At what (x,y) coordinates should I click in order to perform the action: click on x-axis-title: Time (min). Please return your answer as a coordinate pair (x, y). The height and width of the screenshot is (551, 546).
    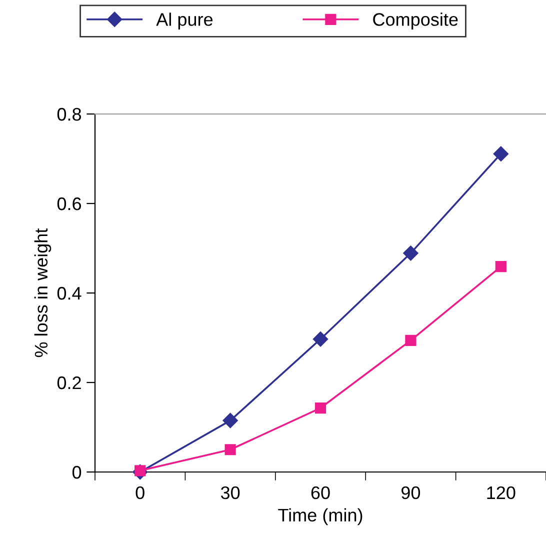
    Looking at the image, I should click on (320, 517).